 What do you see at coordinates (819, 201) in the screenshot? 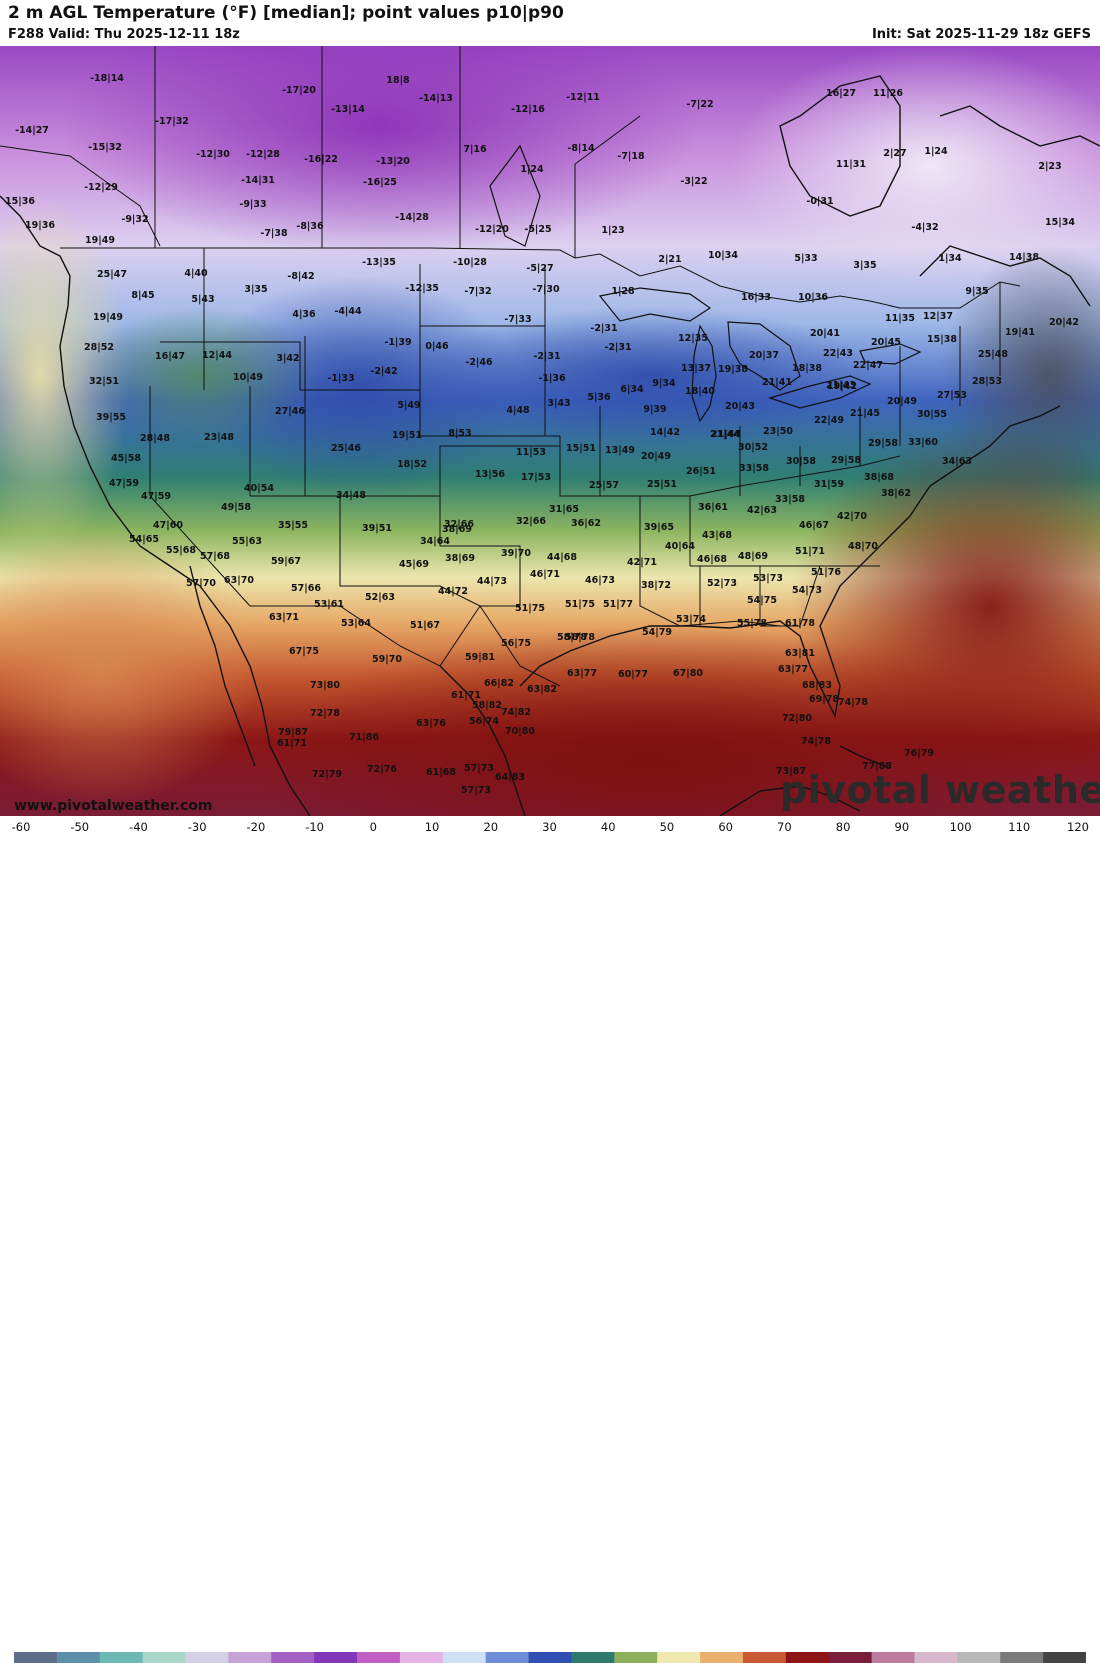
I see `point-value-label: -0|31` at bounding box center [819, 201].